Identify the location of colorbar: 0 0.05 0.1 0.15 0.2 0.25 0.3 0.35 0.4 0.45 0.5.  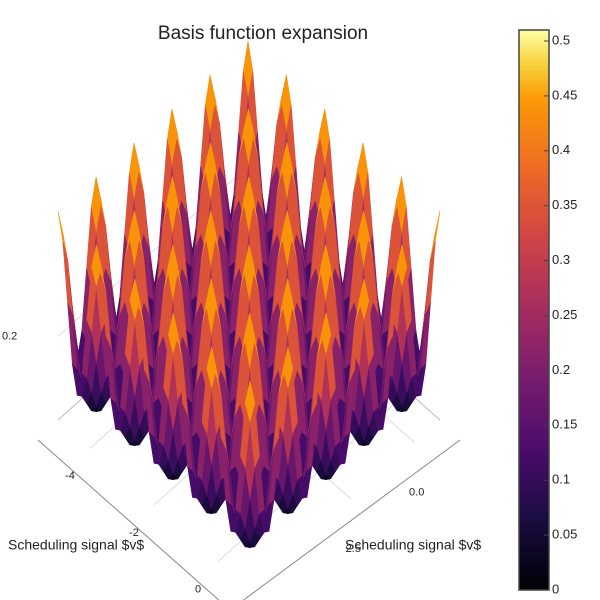
(547, 312).